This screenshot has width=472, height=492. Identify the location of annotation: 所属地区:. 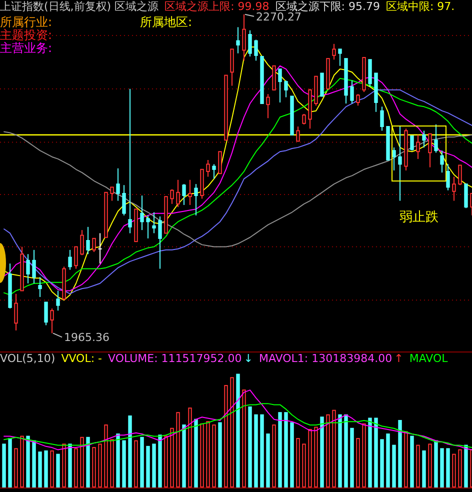
(166, 22).